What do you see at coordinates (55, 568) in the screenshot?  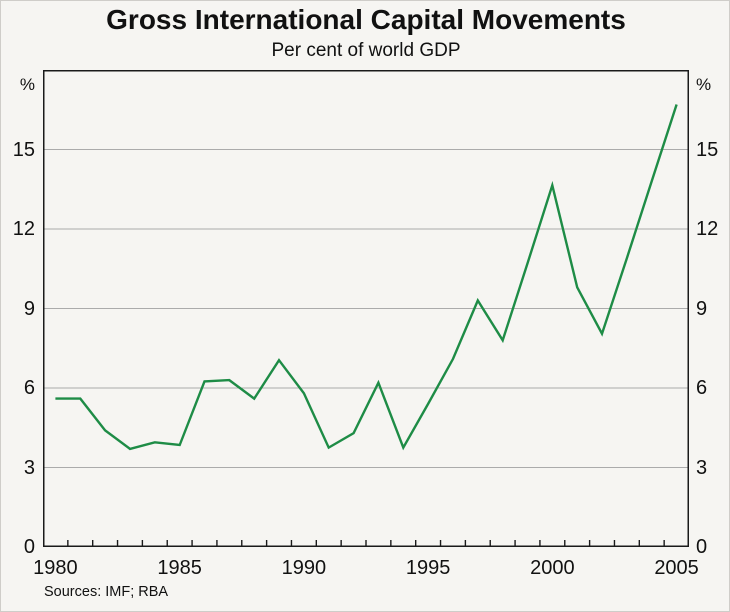 I see `x-axis-tick-label: 1980` at bounding box center [55, 568].